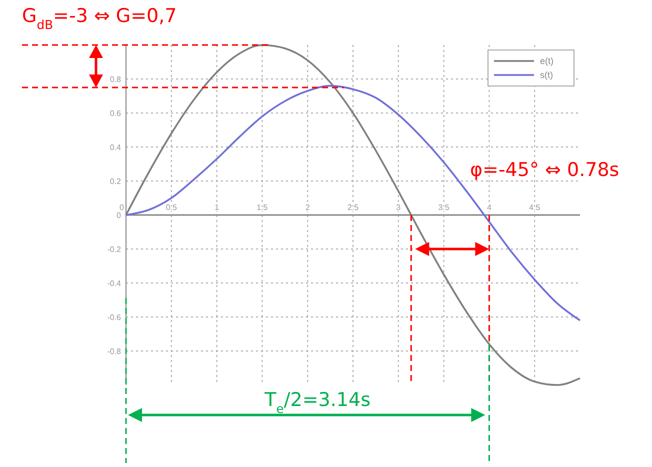 The height and width of the screenshot is (467, 652). Describe the element at coordinates (317, 402) in the screenshot. I see `text: T$_{e}$/2=3.14s` at that location.